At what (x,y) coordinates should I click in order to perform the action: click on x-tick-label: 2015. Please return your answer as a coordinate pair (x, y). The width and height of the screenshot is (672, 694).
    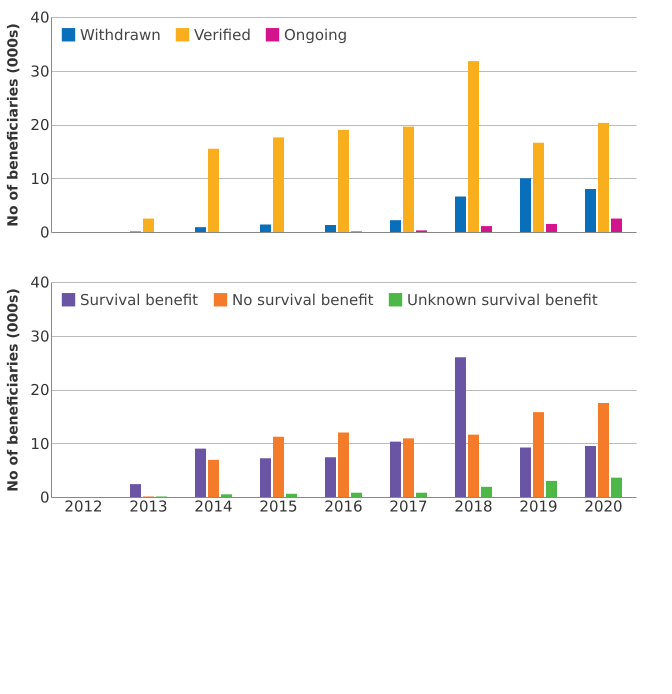
    Looking at the image, I should click on (278, 507).